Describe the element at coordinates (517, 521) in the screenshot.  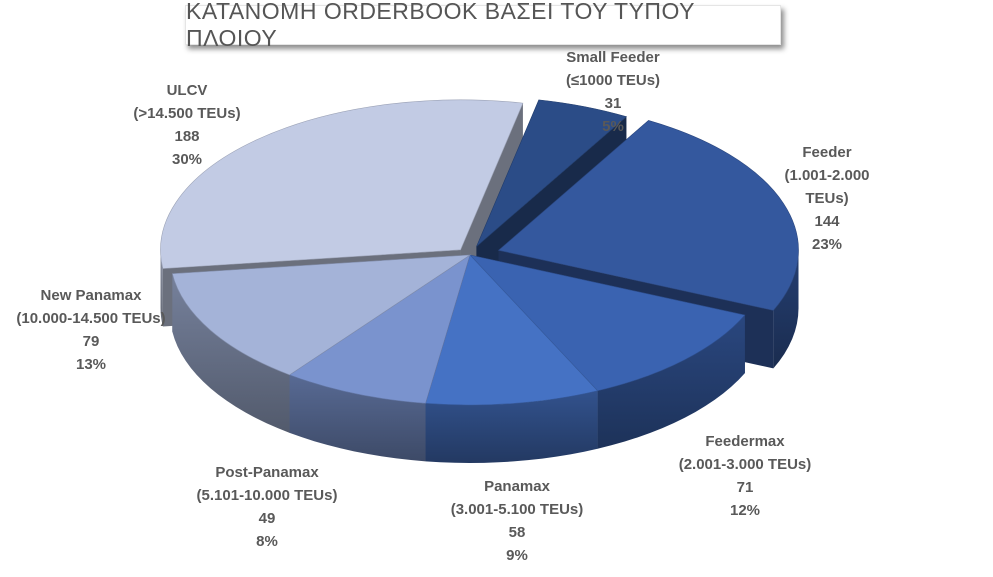
I see `slice-label-panamax: Panamax (3.001-5.100 TEUs) 58 9%` at that location.